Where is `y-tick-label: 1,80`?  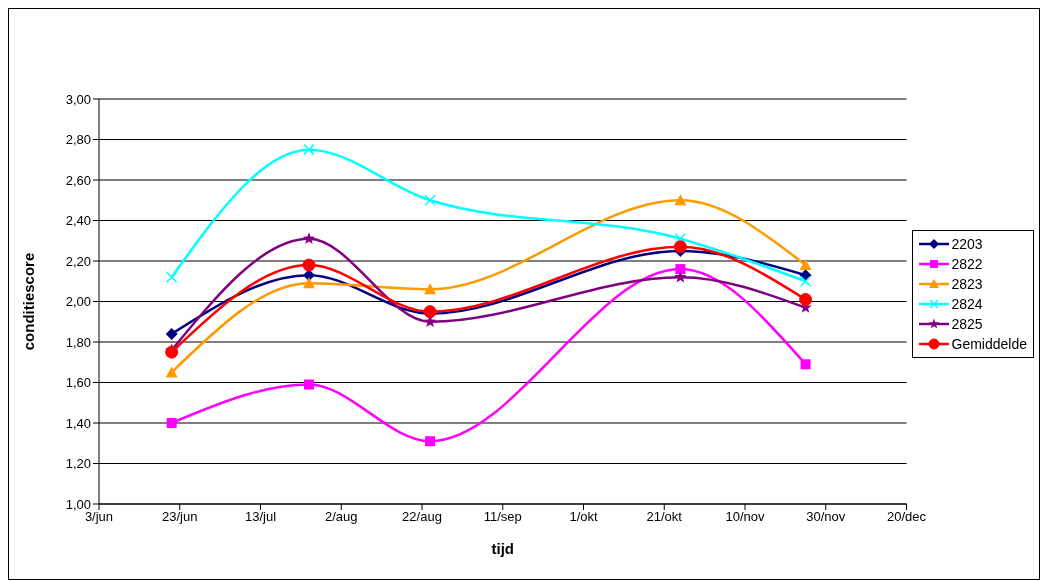 y-tick-label: 1,80 is located at coordinates (78, 342).